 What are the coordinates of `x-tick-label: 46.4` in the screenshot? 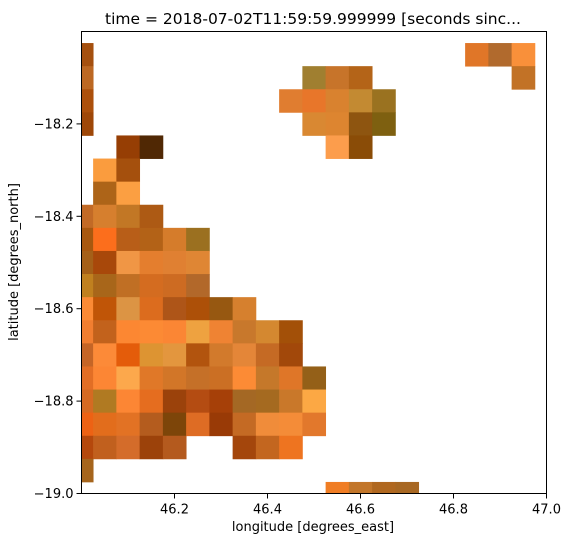 It's located at (267, 510).